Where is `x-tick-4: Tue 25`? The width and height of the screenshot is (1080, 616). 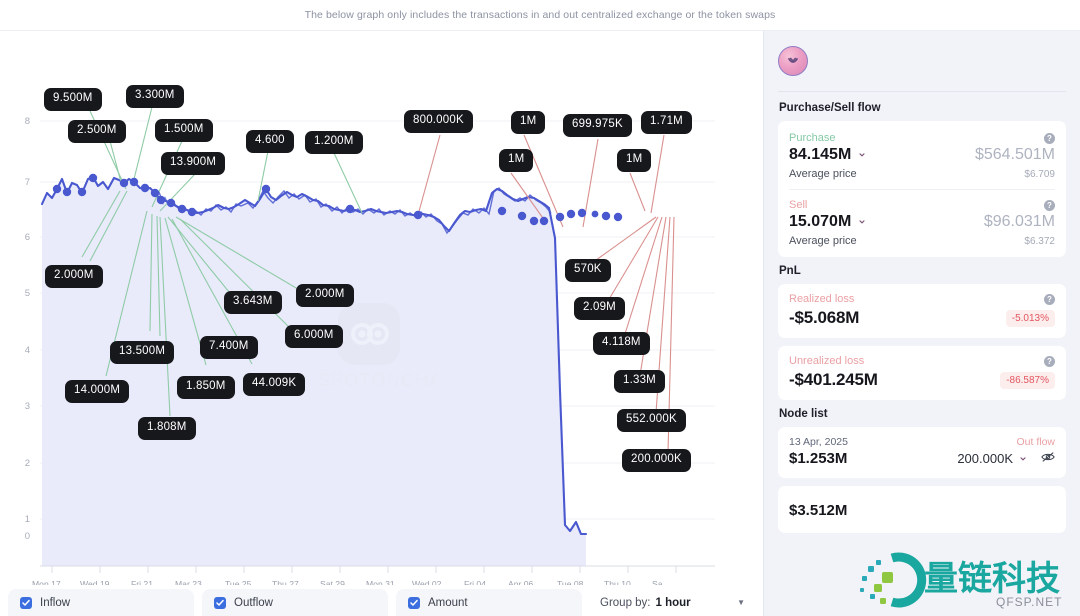
x-tick-4: Tue 25 is located at coordinates (238, 582).